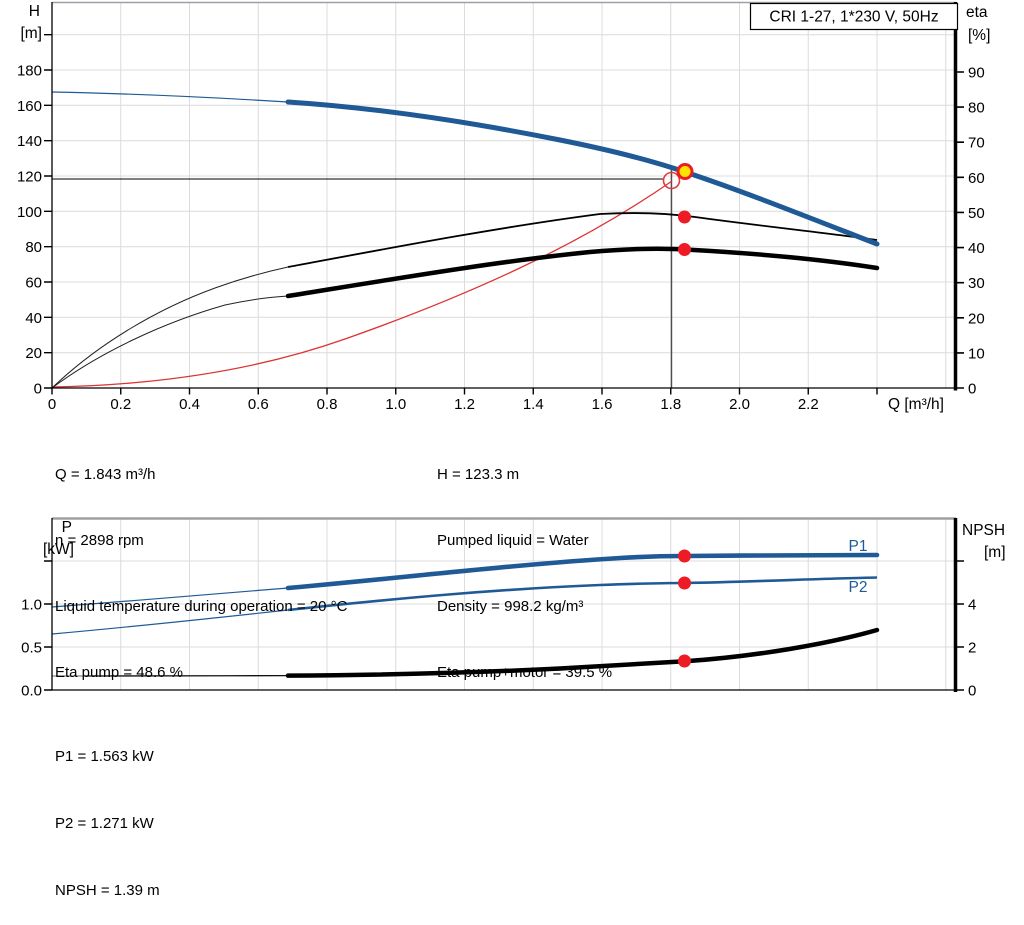 This screenshot has width=1024, height=925. What do you see at coordinates (464, 404) in the screenshot?
I see `q-tick-label: 1.2` at bounding box center [464, 404].